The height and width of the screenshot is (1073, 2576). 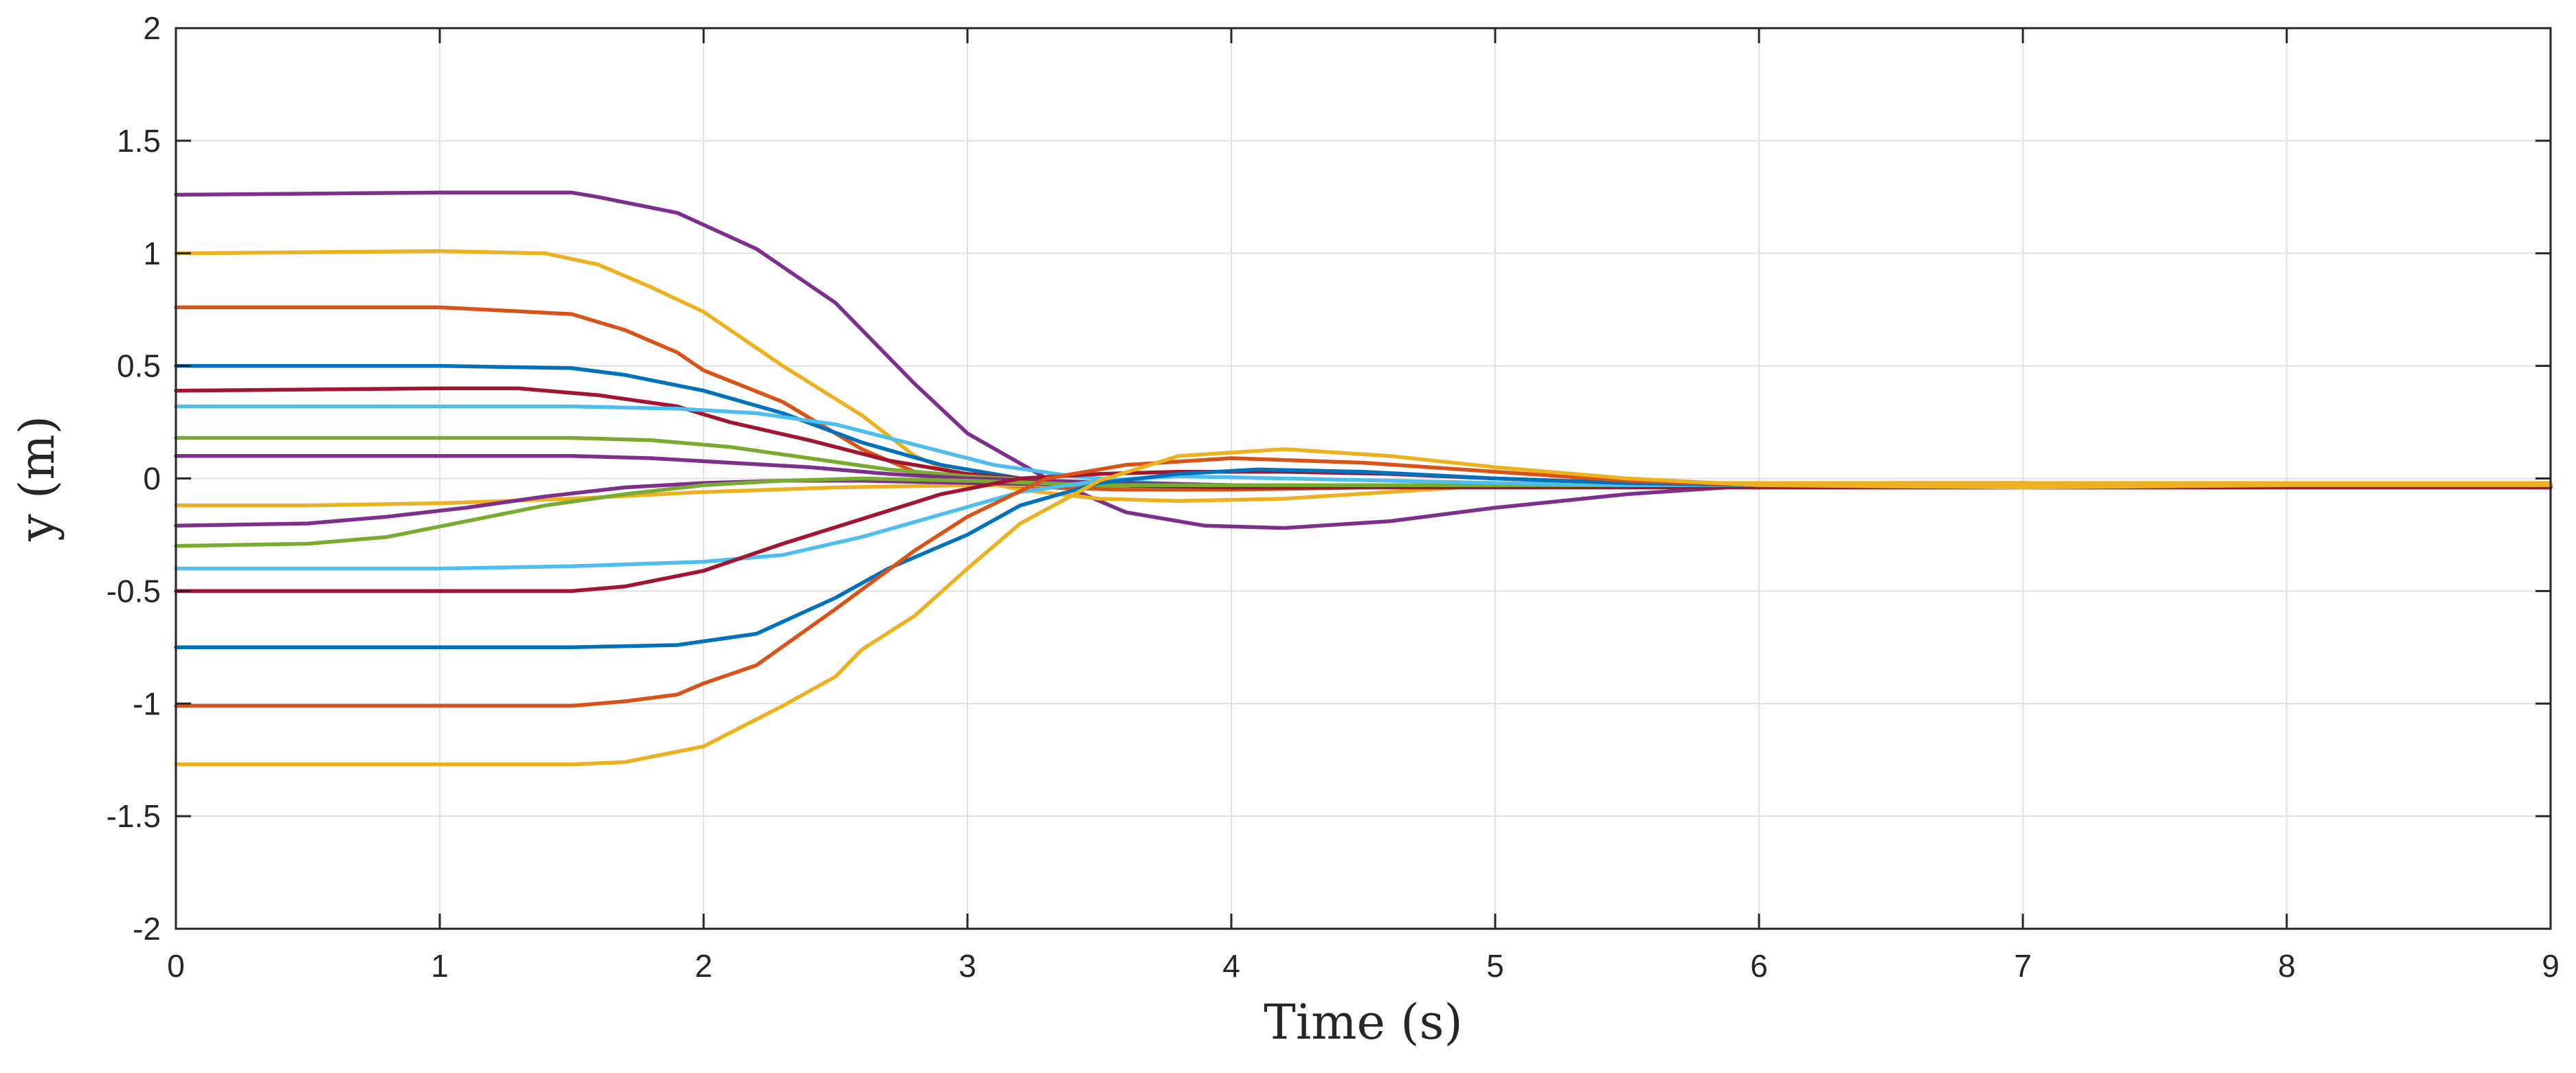 What do you see at coordinates (139, 141) in the screenshot?
I see `y-tick-label: 1.5` at bounding box center [139, 141].